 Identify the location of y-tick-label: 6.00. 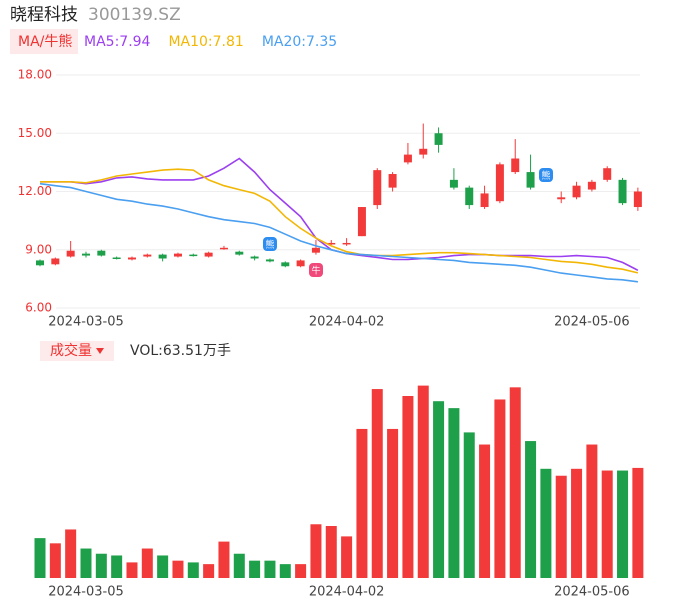
(38, 308).